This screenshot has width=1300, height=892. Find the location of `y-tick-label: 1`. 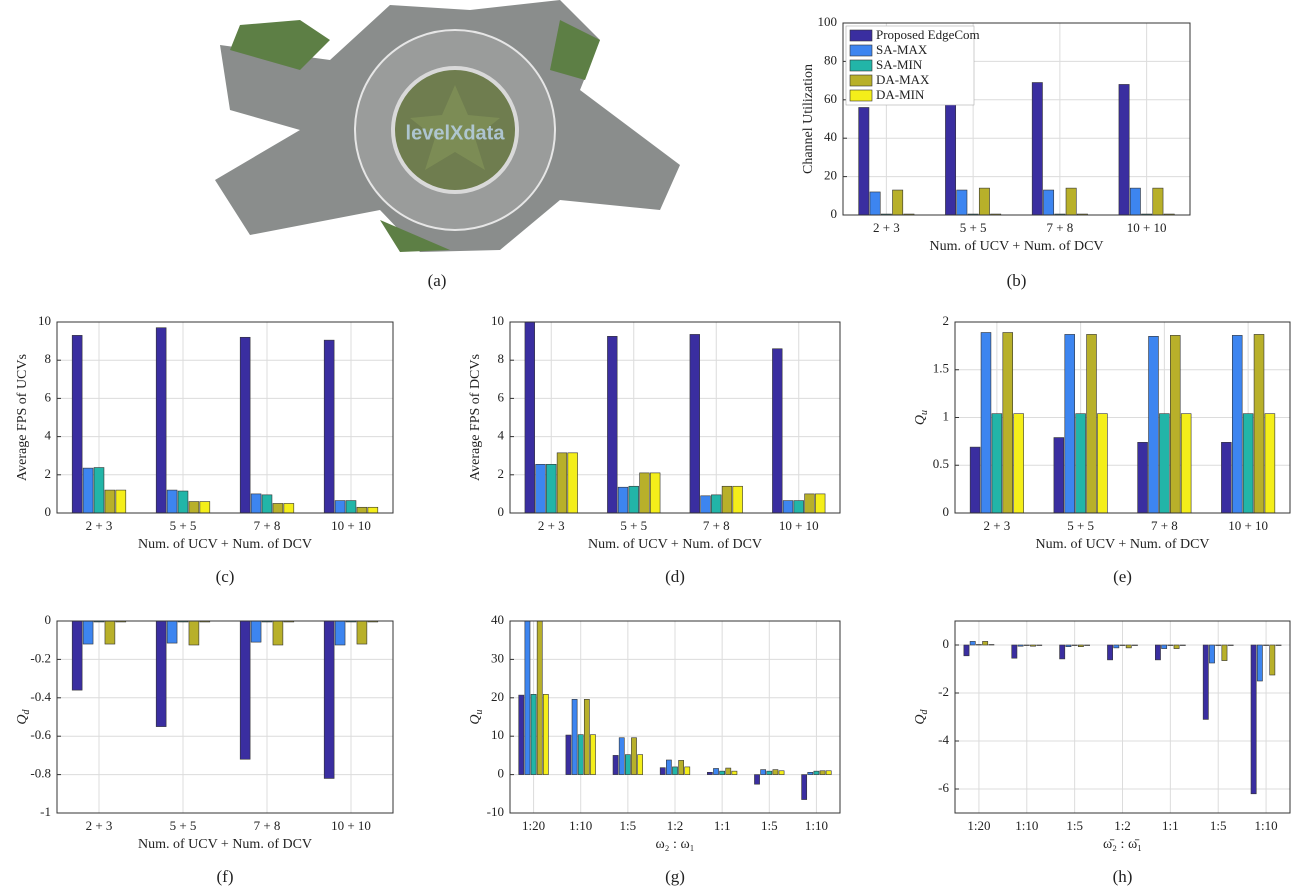

y-tick-label: 1 is located at coordinates (946, 415).